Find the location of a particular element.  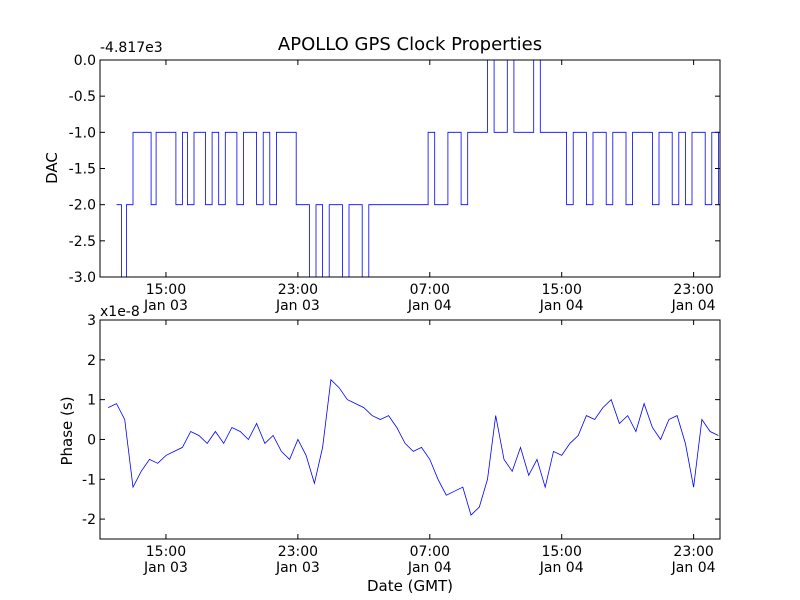

dac-y-axis-label: DAC is located at coordinates (52, 168).